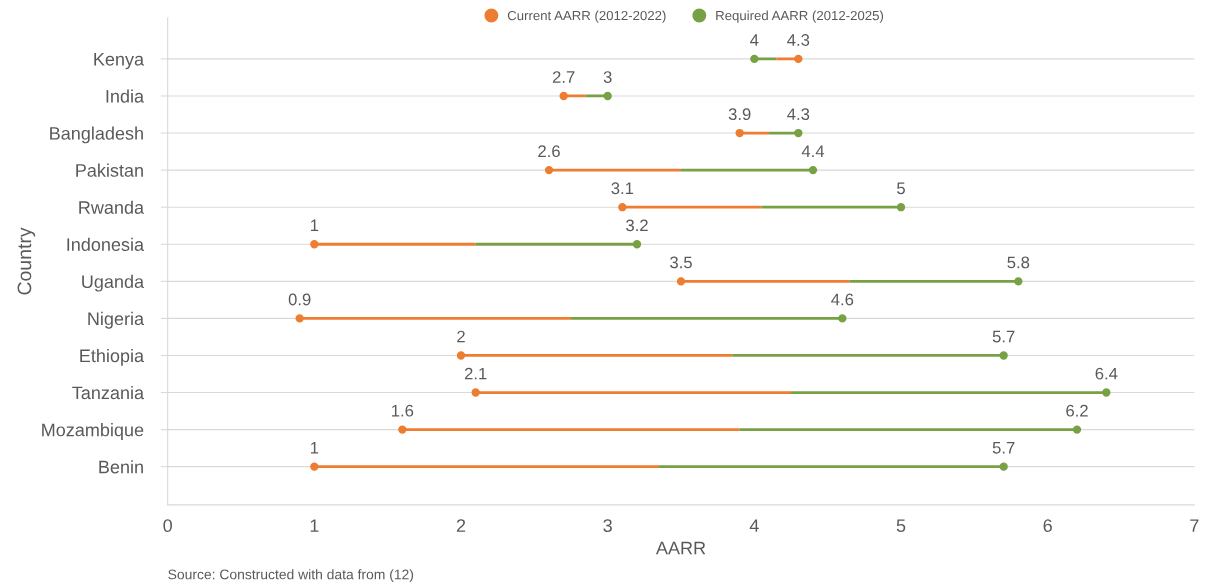 This screenshot has height=585, width=1215. I want to click on x-tick-label: 5, so click(901, 526).